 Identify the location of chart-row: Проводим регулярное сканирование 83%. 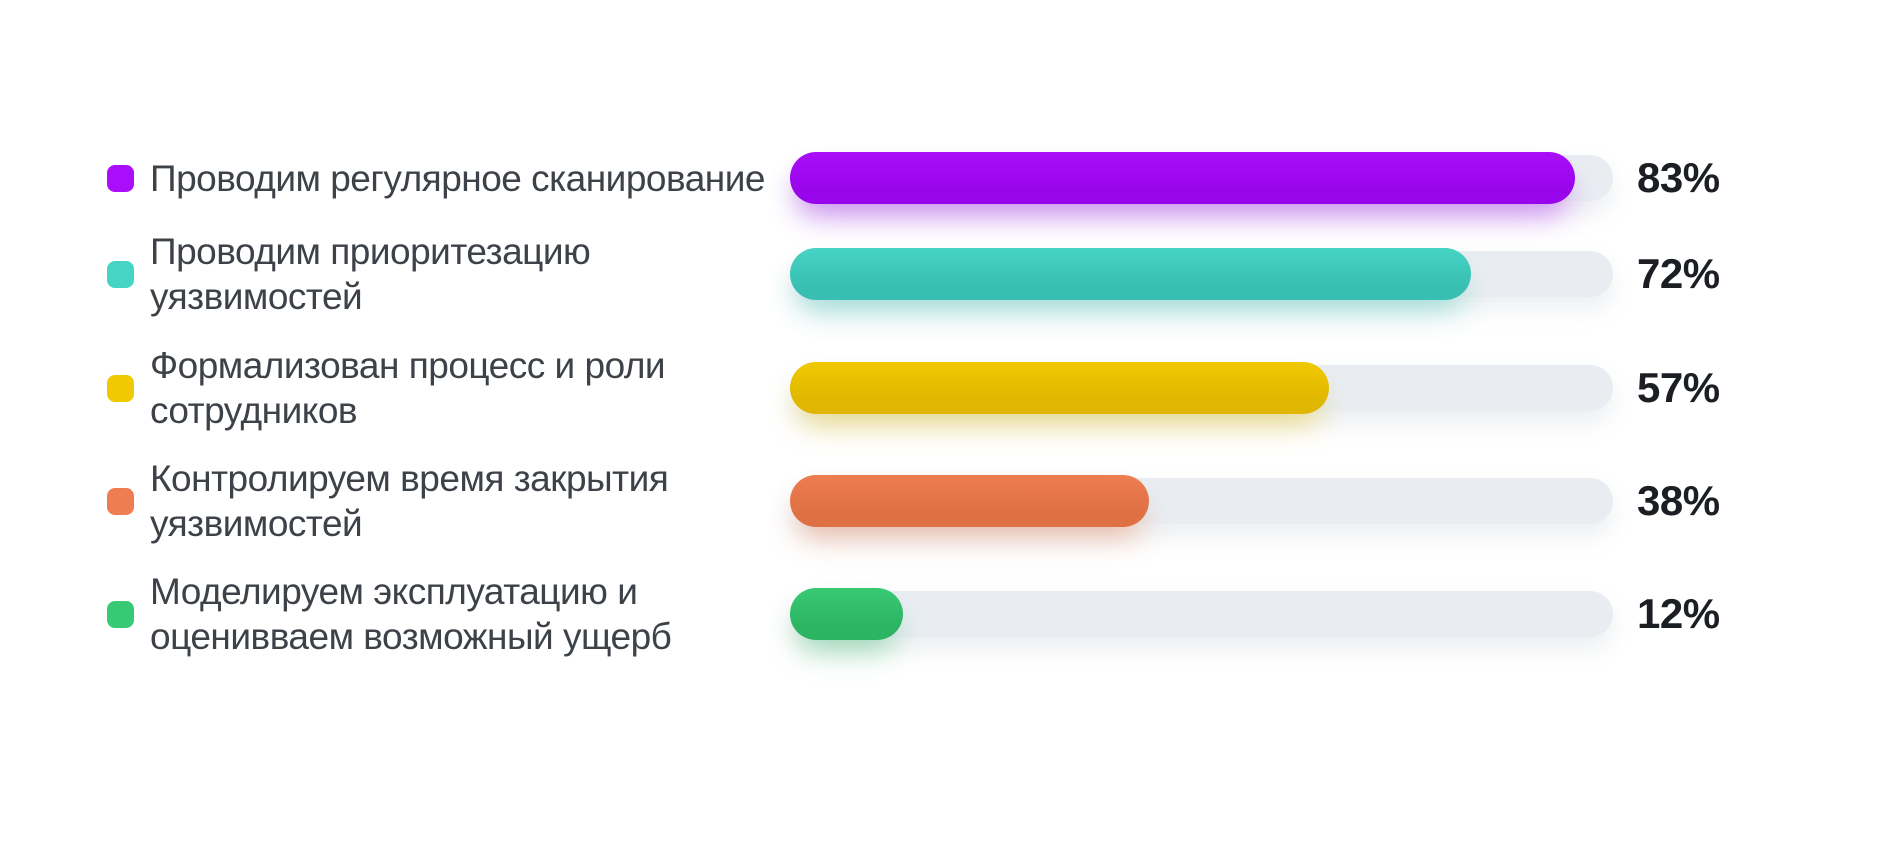
(944, 178).